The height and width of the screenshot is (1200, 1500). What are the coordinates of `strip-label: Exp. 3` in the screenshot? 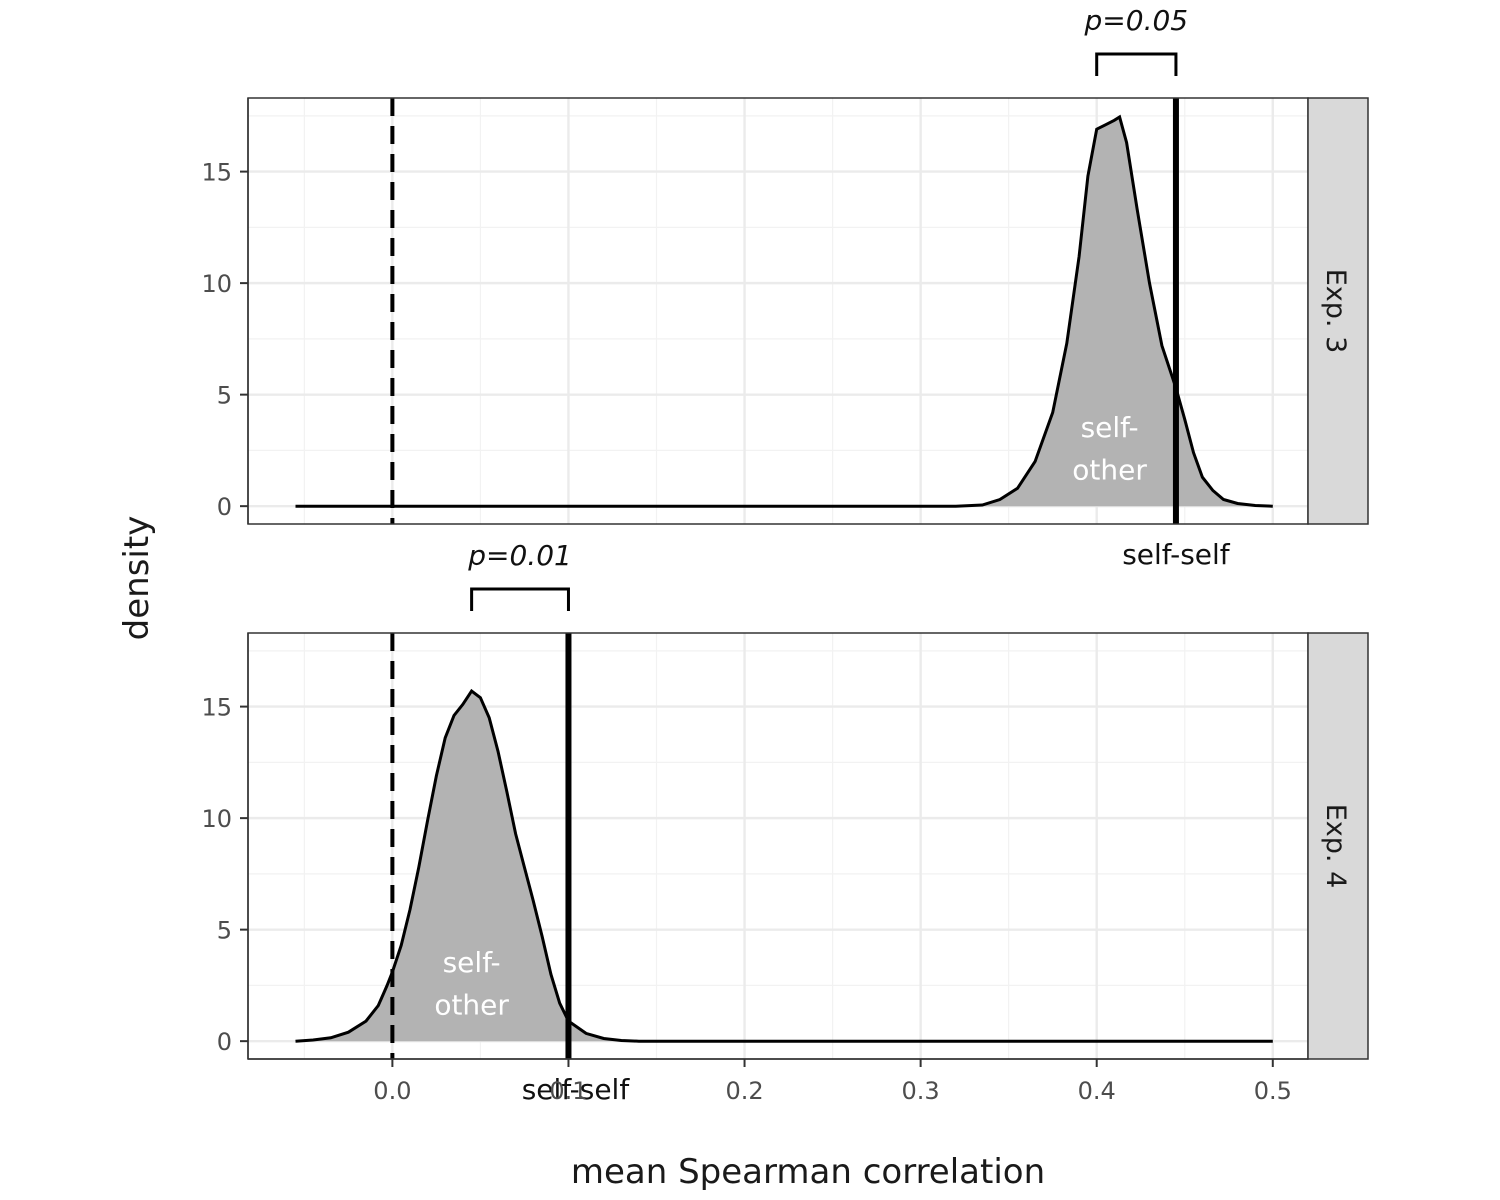 It's located at (1335, 311).